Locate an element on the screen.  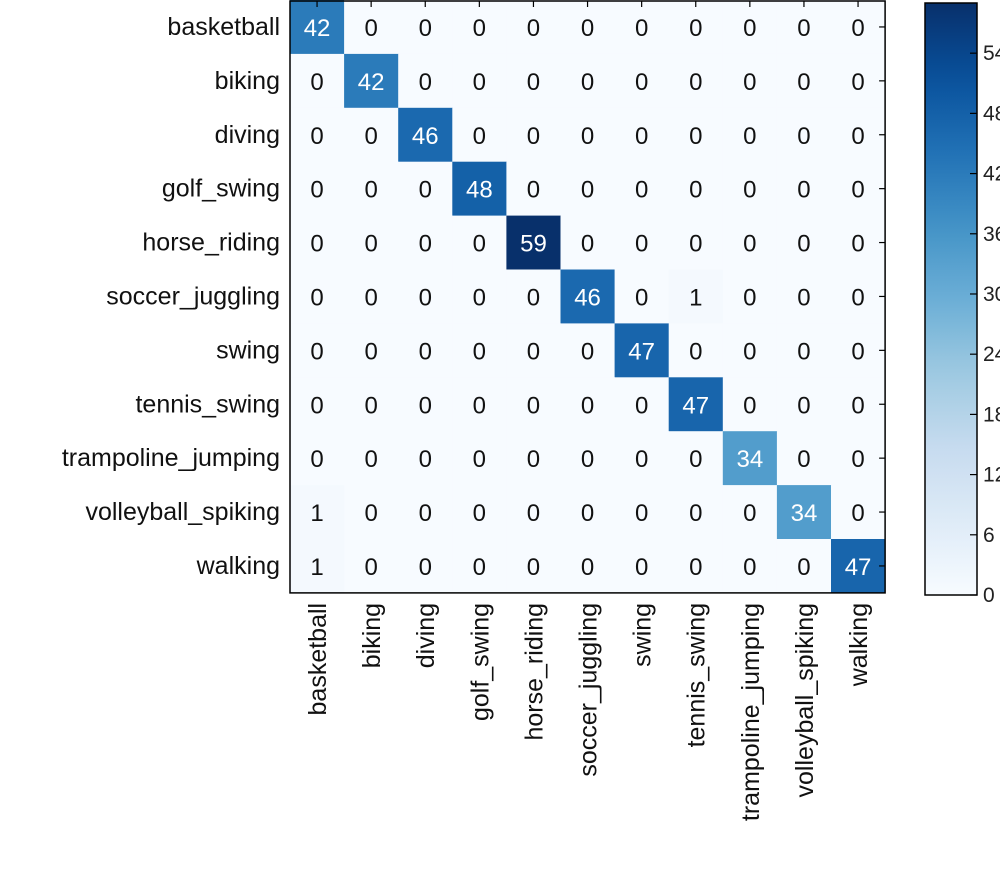
colorbar-tick-label: 42 is located at coordinates (991, 174).